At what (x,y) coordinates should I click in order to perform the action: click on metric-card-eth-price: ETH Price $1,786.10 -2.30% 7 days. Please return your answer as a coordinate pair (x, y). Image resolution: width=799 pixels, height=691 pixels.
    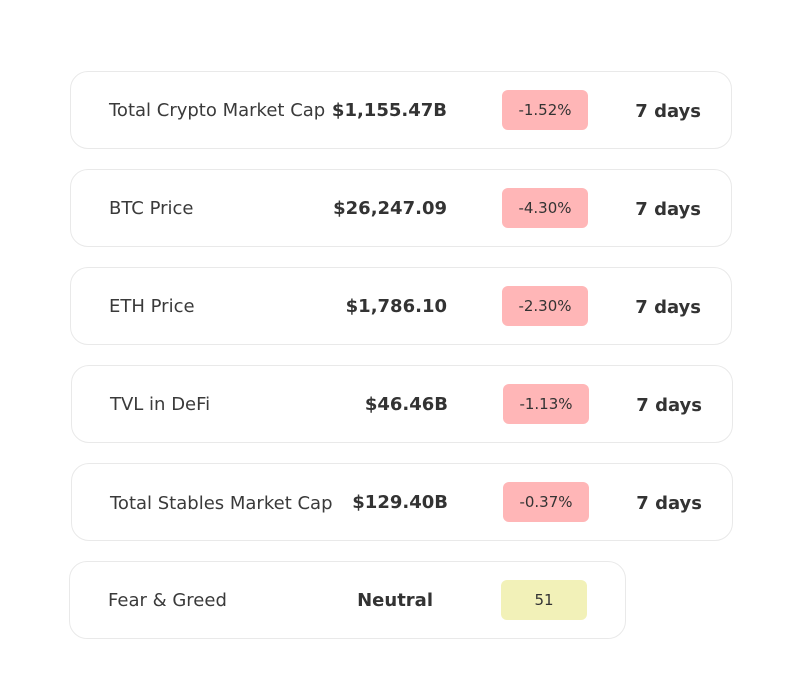
    Looking at the image, I should click on (401, 306).